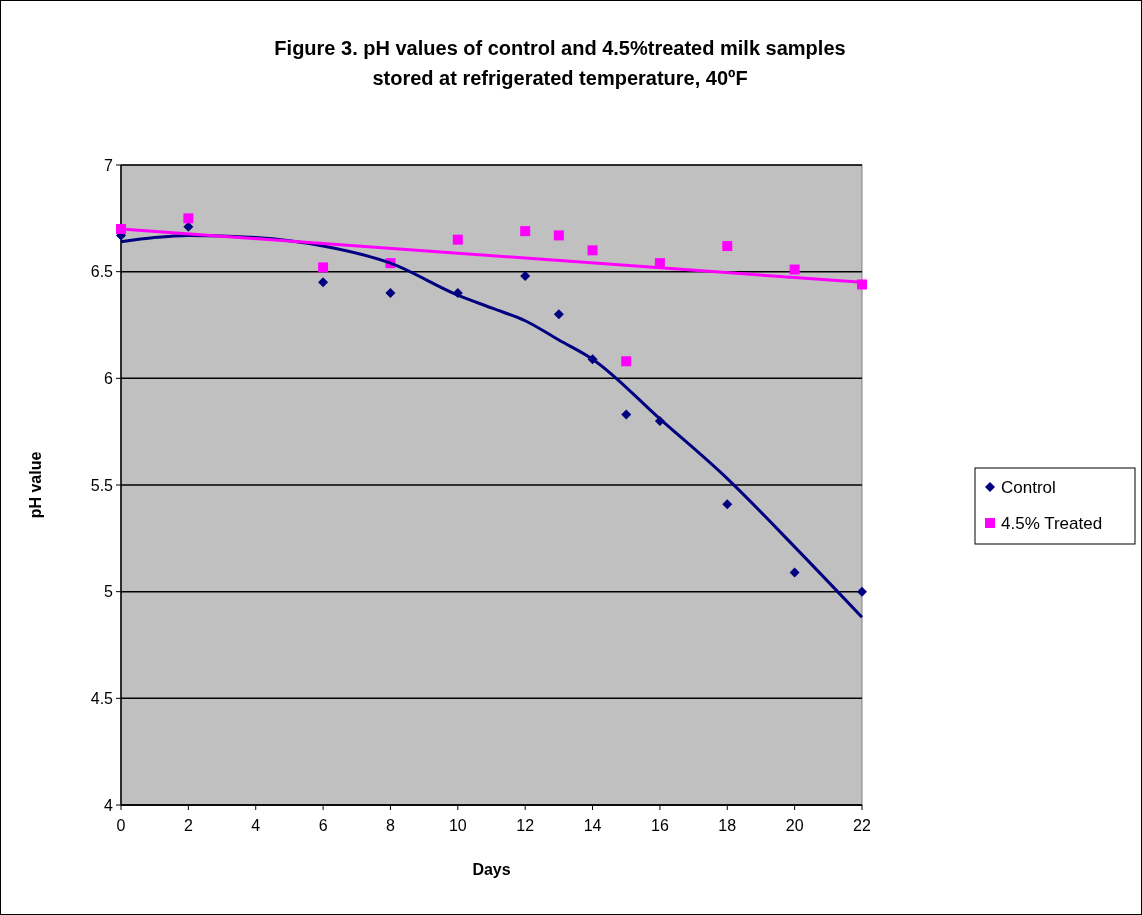  What do you see at coordinates (102, 485) in the screenshot?
I see `y-tick-label: 5.5` at bounding box center [102, 485].